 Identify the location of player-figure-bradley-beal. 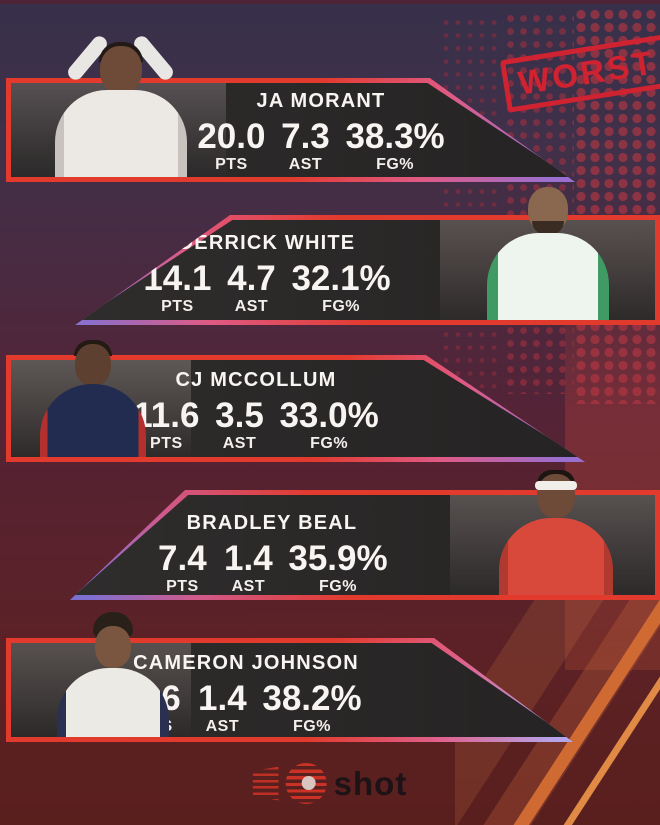
(555, 531).